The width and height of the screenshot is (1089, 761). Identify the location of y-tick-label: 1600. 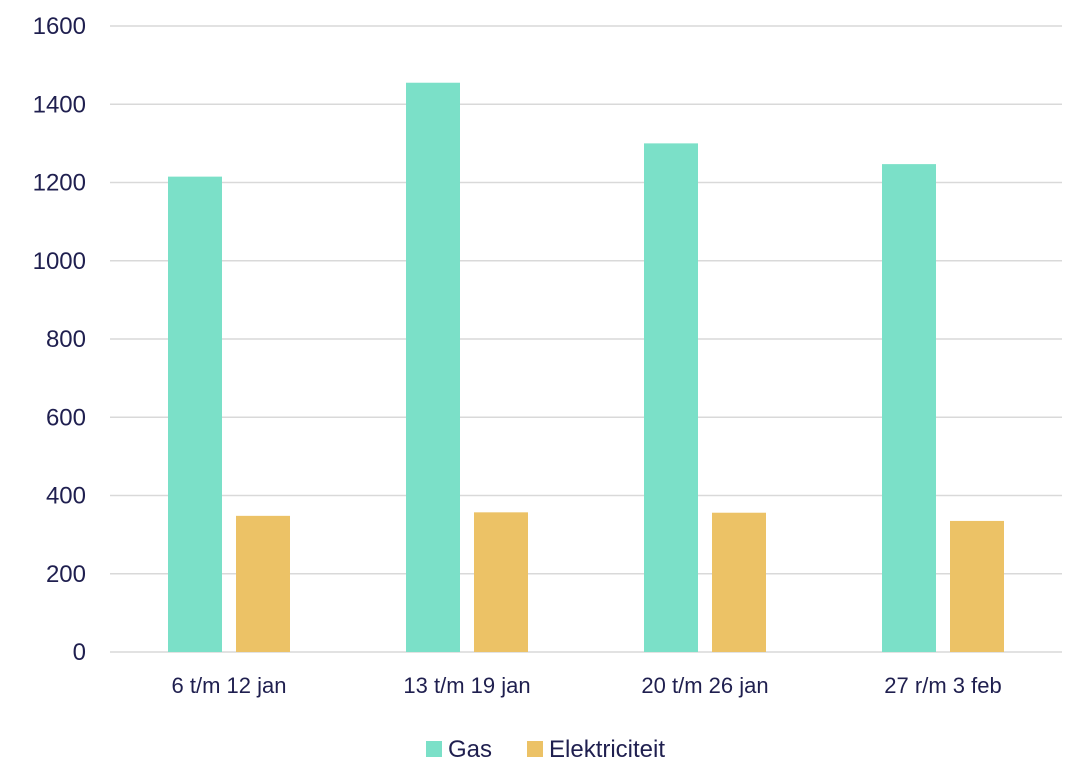
(59, 26).